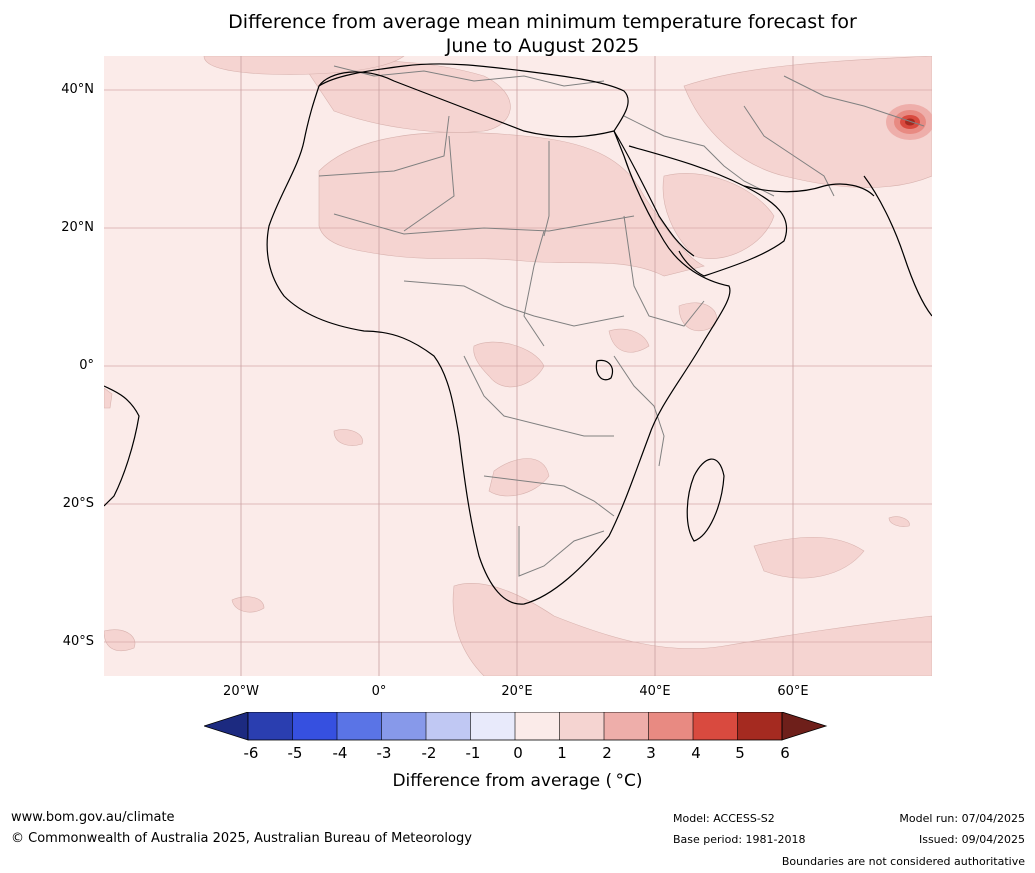 The image size is (1035, 873). Describe the element at coordinates (77, 227) in the screenshot. I see `lat-label-20n: 20°N` at that location.